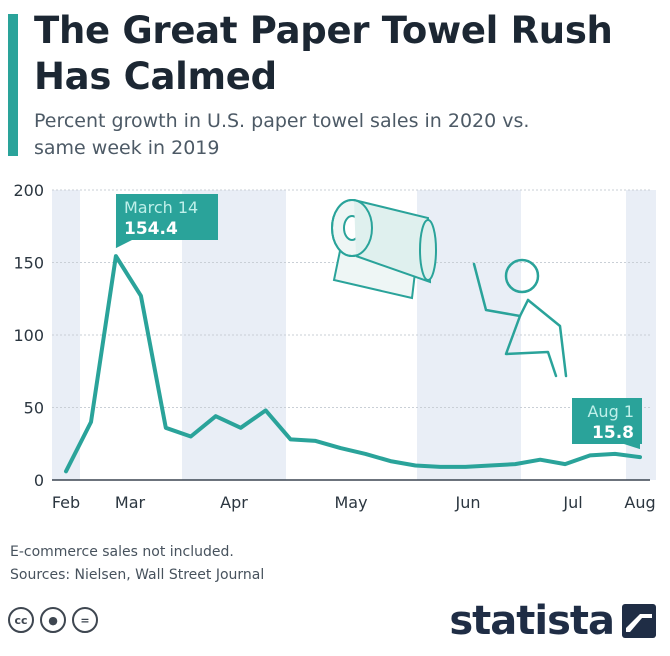 Image resolution: width=670 pixels, height=656 pixels. I want to click on license-icons: cc ● =, so click(53, 620).